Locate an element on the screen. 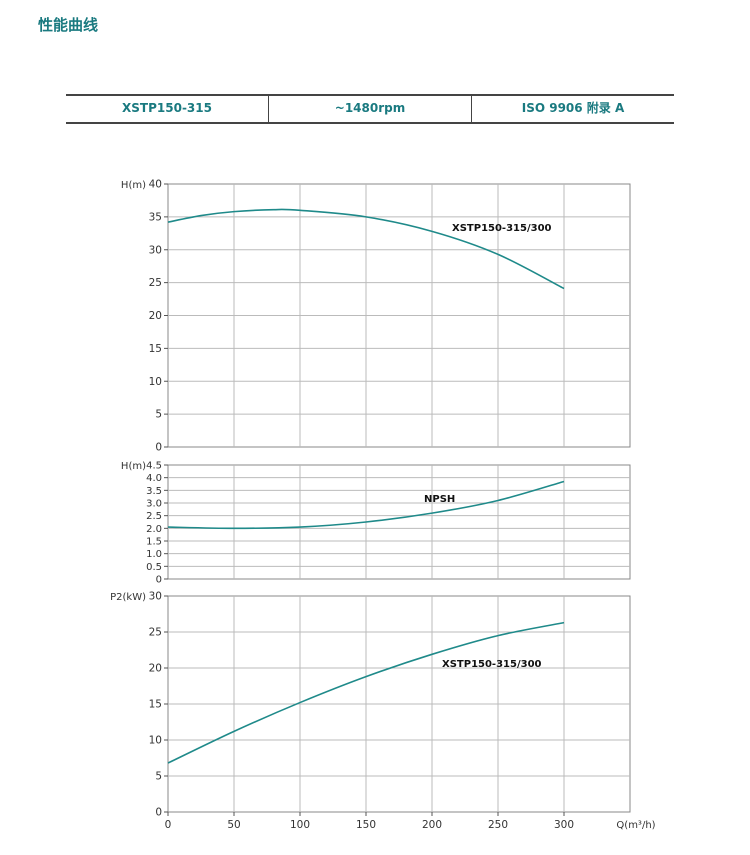 The width and height of the screenshot is (750, 855). series-label: NPSH is located at coordinates (439, 499).